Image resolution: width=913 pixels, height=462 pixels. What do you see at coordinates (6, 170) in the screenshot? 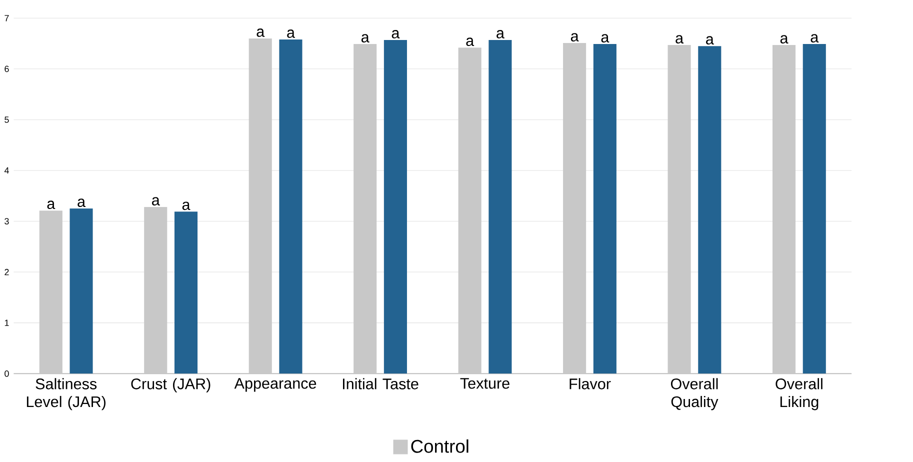
I see `y-tick-label: 4` at bounding box center [6, 170].